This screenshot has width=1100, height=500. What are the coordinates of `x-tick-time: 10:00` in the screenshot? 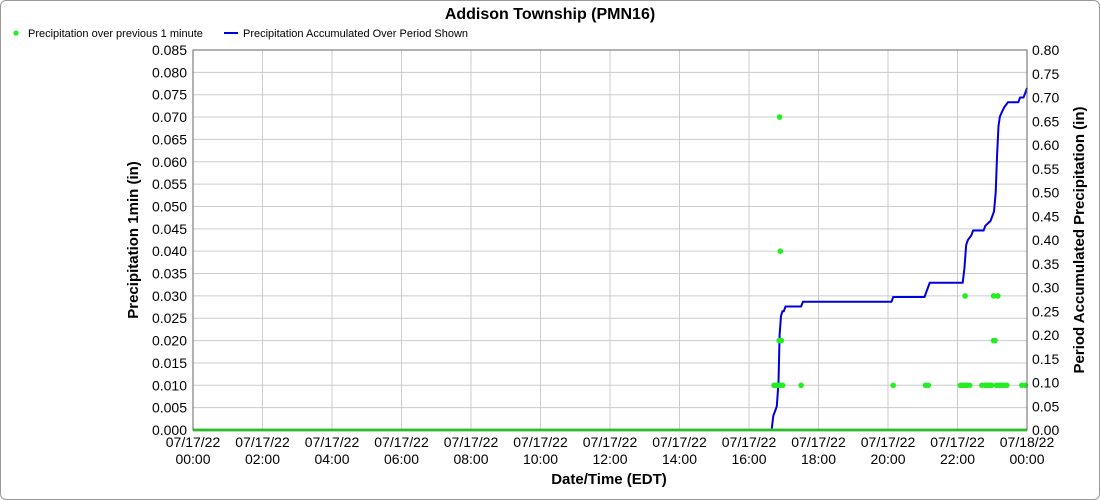 It's located at (540, 459).